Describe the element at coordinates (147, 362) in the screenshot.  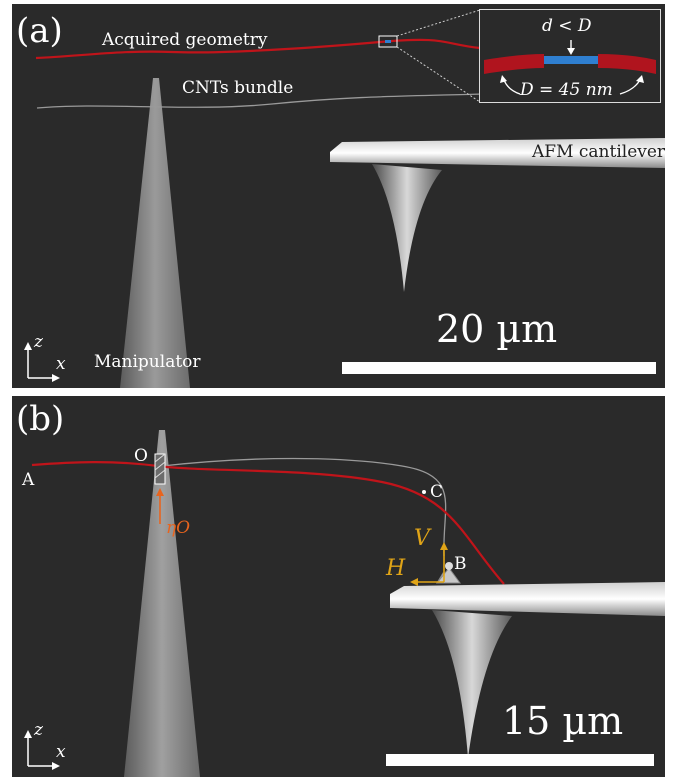
I see `manipulator-label: Manipulator` at that location.